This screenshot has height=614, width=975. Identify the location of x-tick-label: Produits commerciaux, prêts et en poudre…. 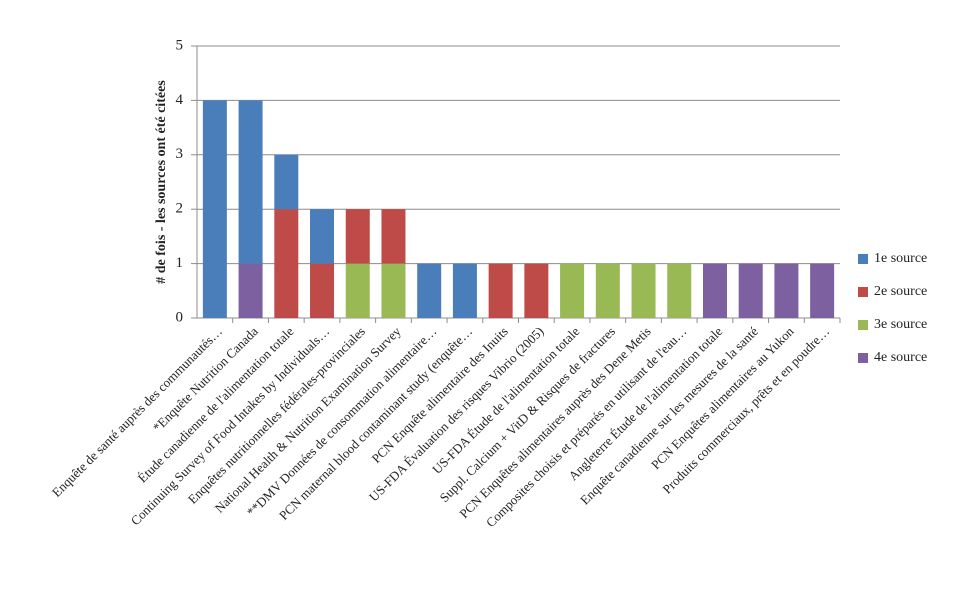
(745, 410).